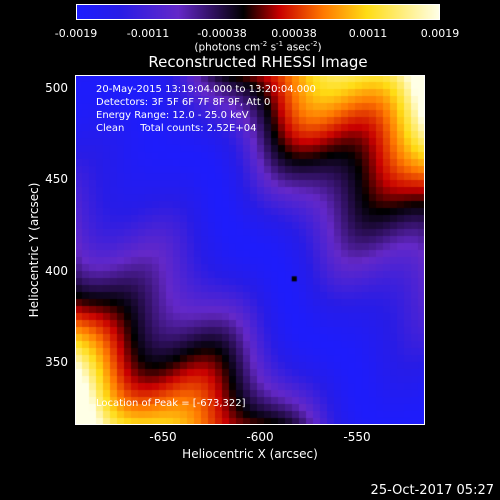  What do you see at coordinates (56, 271) in the screenshot?
I see `y-tick-label: 400` at bounding box center [56, 271].